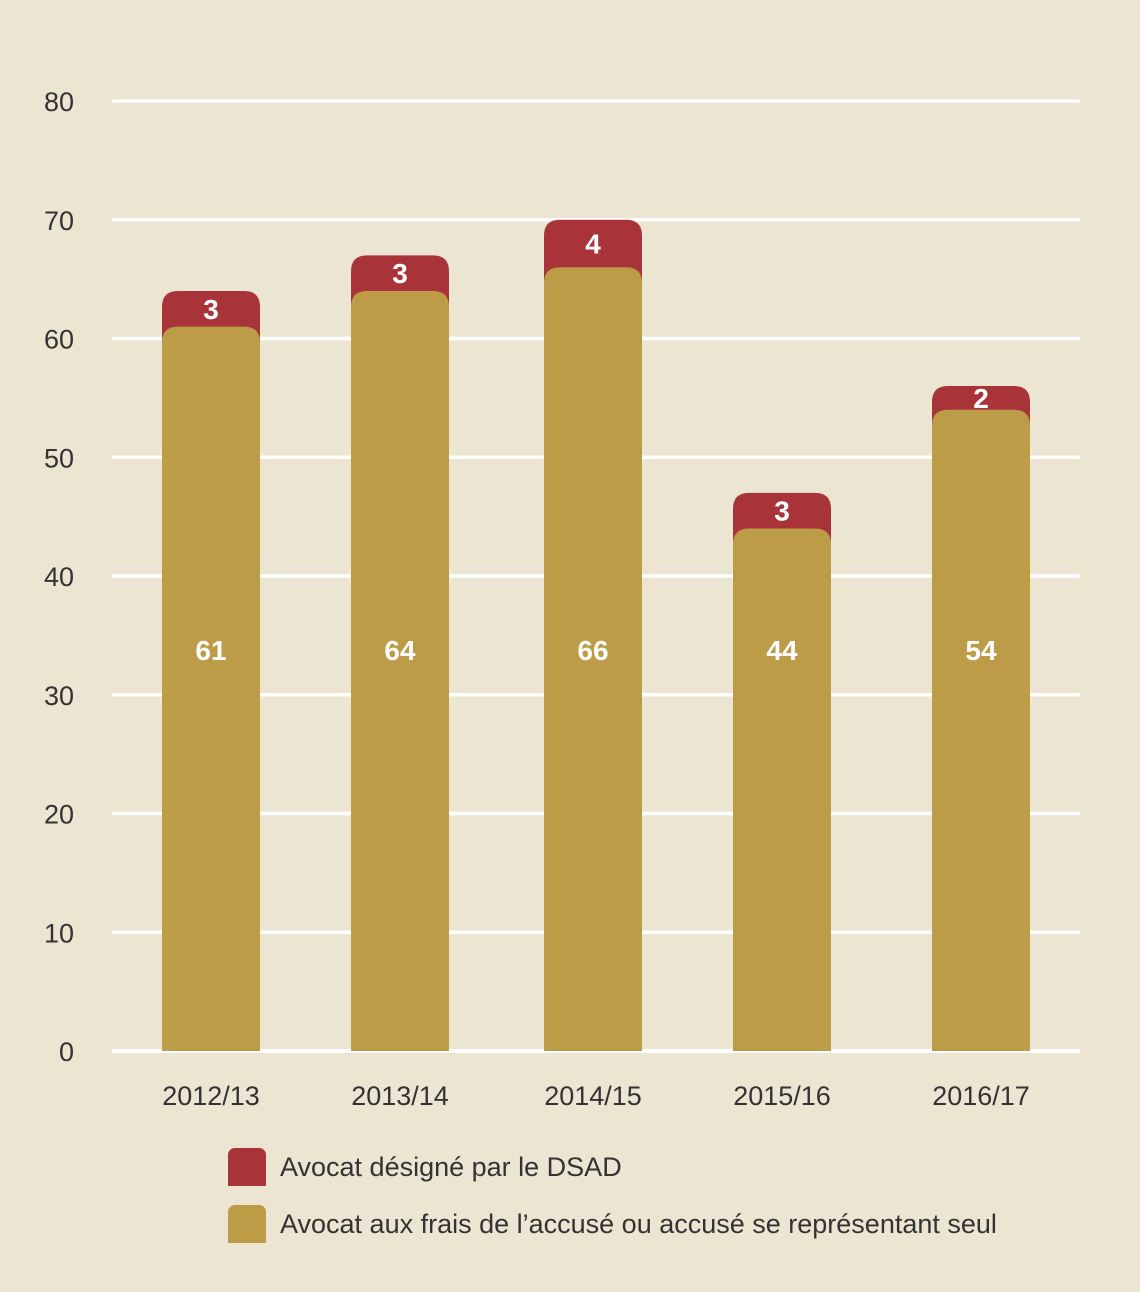  I want to click on y-tick-label: 30, so click(59, 696).